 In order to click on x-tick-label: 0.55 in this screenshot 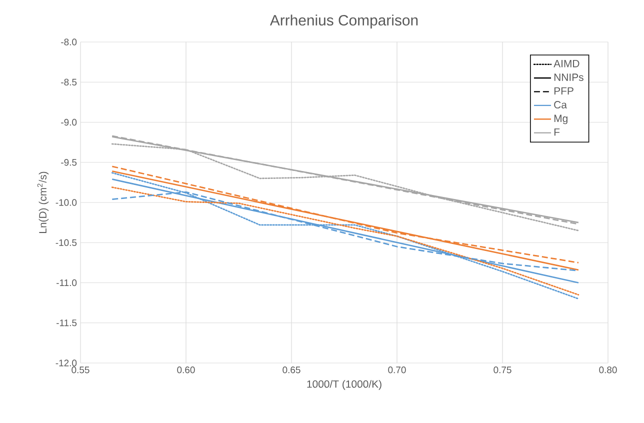, I will do `click(81, 370)`.